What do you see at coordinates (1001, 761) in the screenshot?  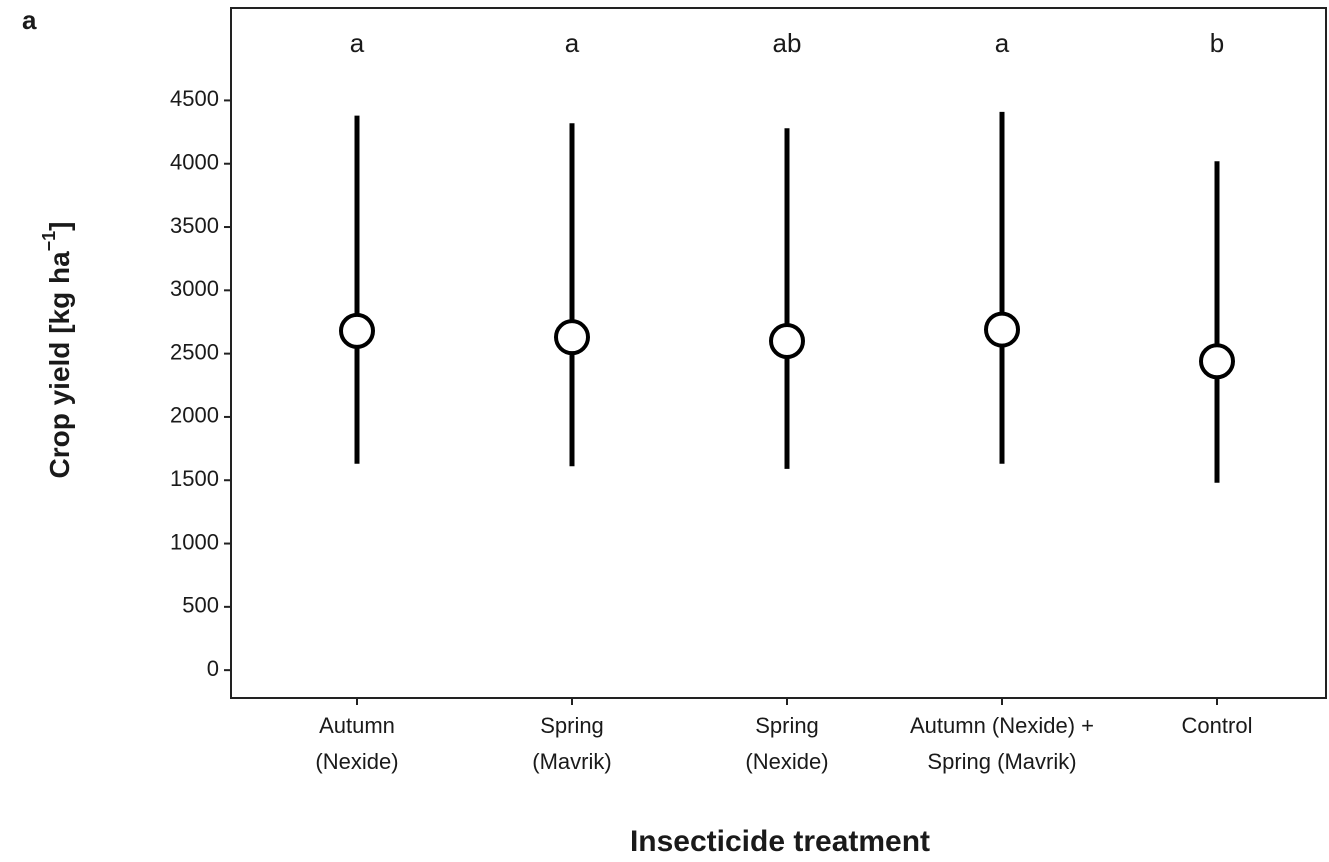 I see `x-tick-line: Spring (Mavrik)` at bounding box center [1001, 761].